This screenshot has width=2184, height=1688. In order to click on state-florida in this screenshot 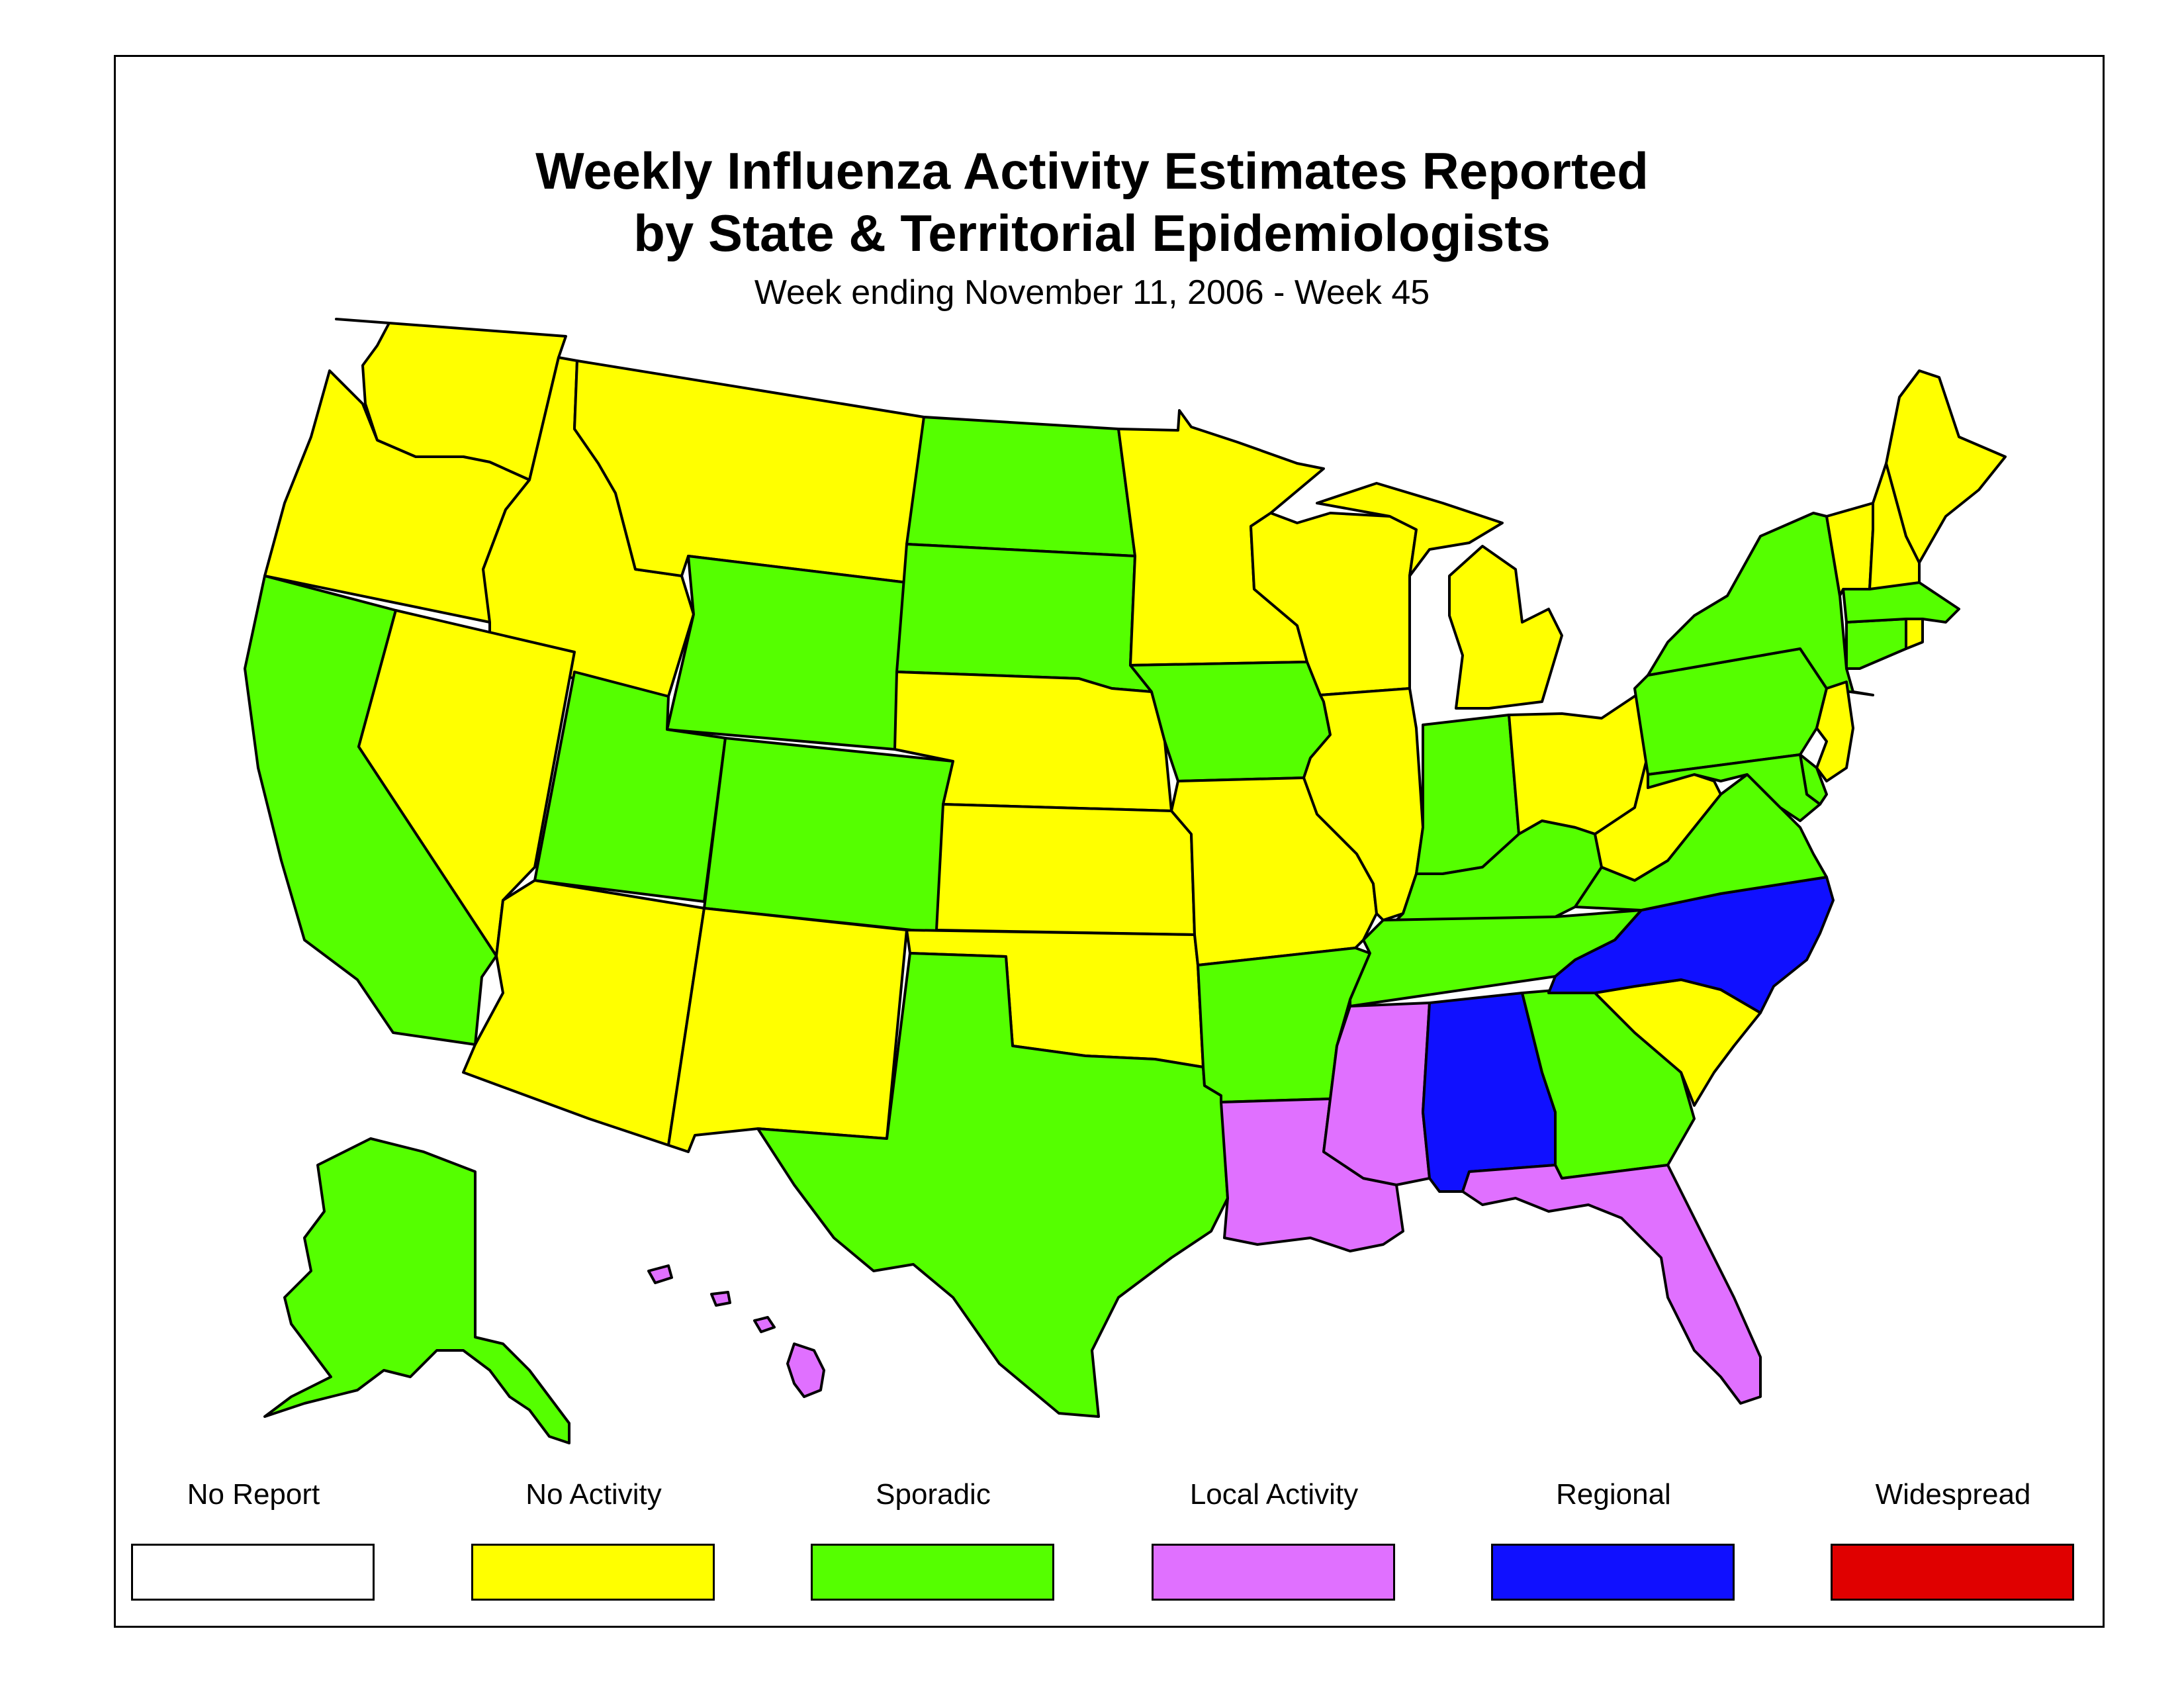, I will do `click(1612, 1284)`.